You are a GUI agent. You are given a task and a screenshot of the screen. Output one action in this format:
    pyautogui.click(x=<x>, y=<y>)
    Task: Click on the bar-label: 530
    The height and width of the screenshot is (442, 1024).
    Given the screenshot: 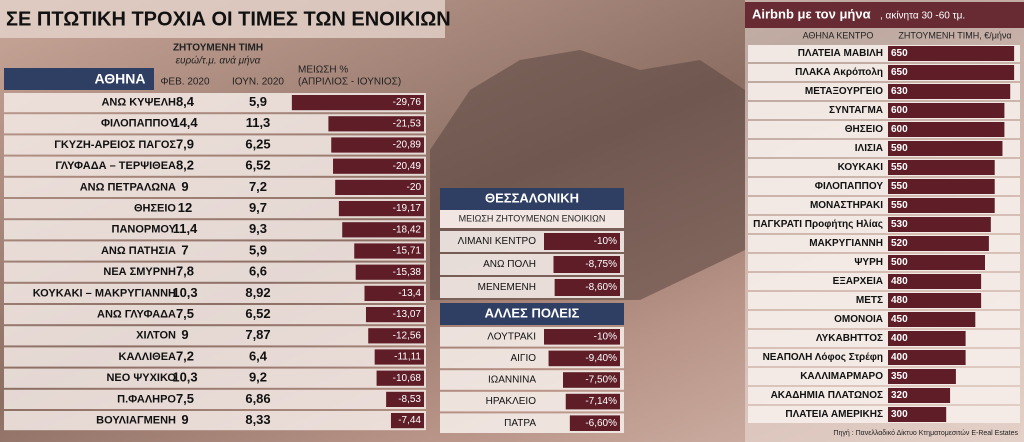 What is the action you would take?
    pyautogui.click(x=899, y=224)
    